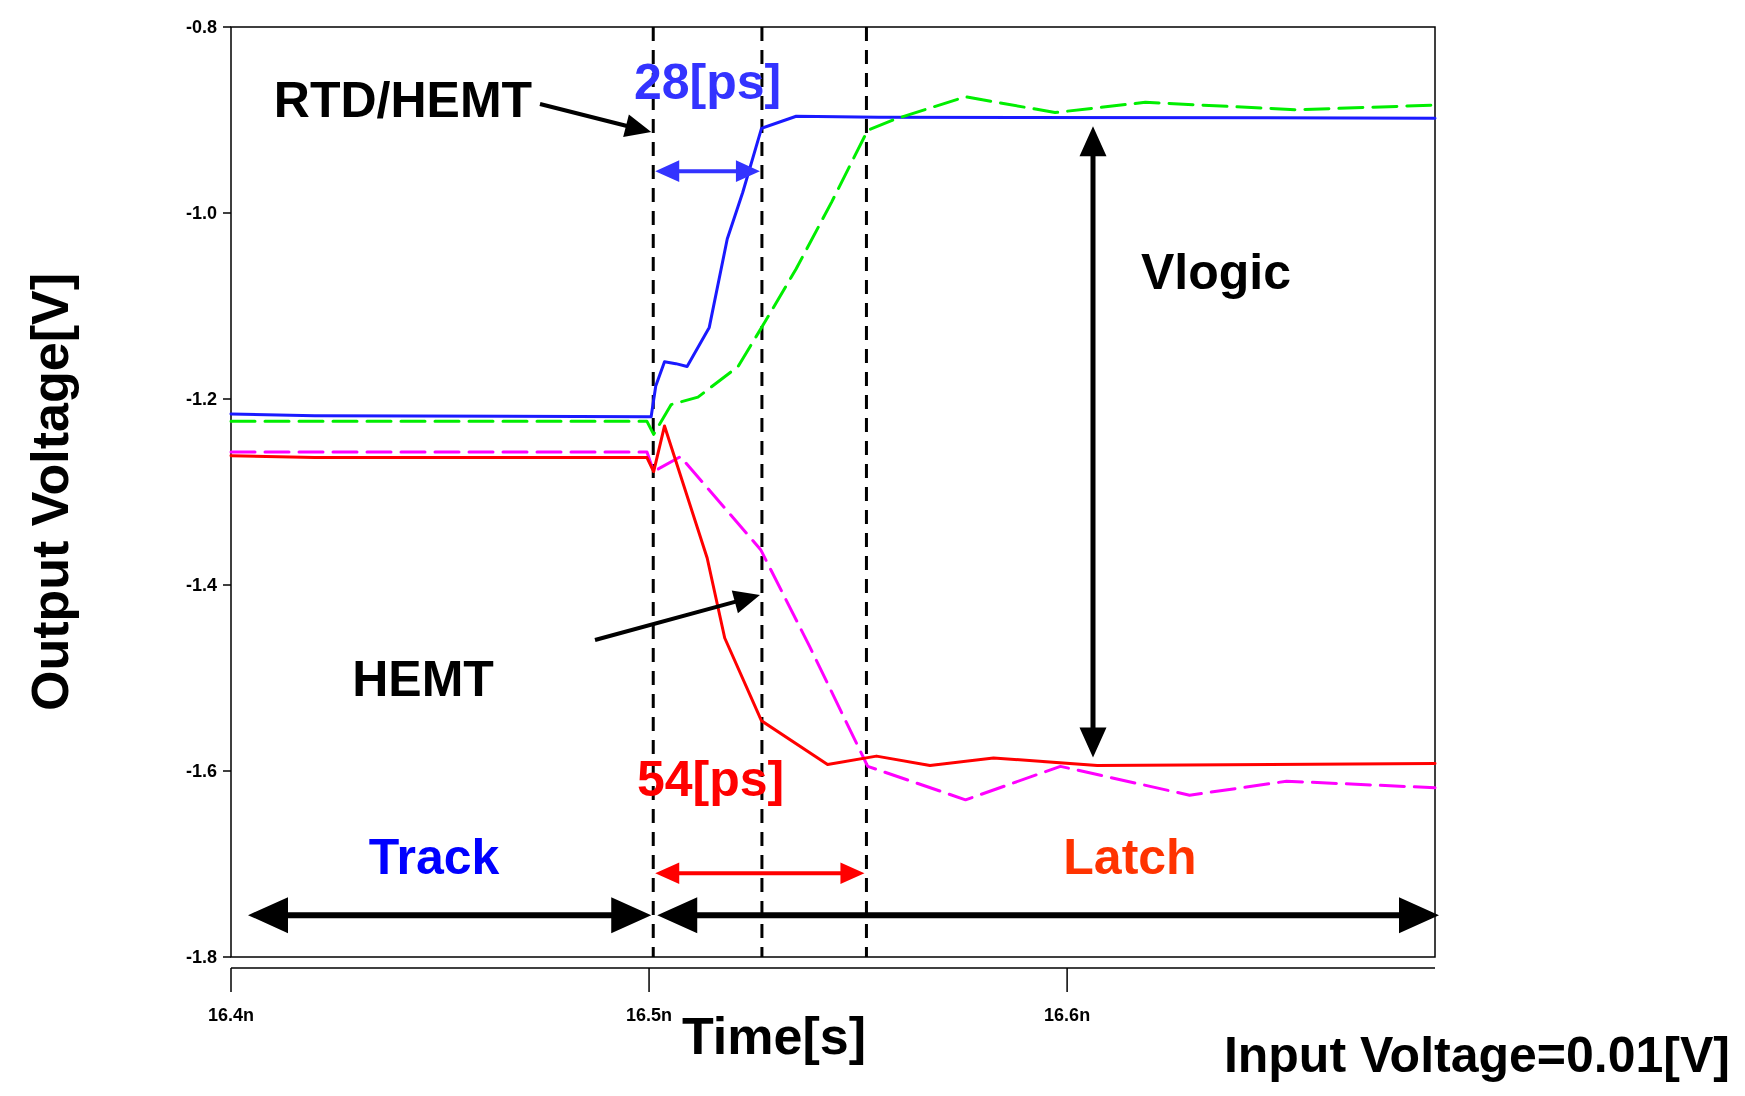 This screenshot has width=1745, height=1096. What do you see at coordinates (403, 99) in the screenshot?
I see `annotation: RTD/HEMT` at bounding box center [403, 99].